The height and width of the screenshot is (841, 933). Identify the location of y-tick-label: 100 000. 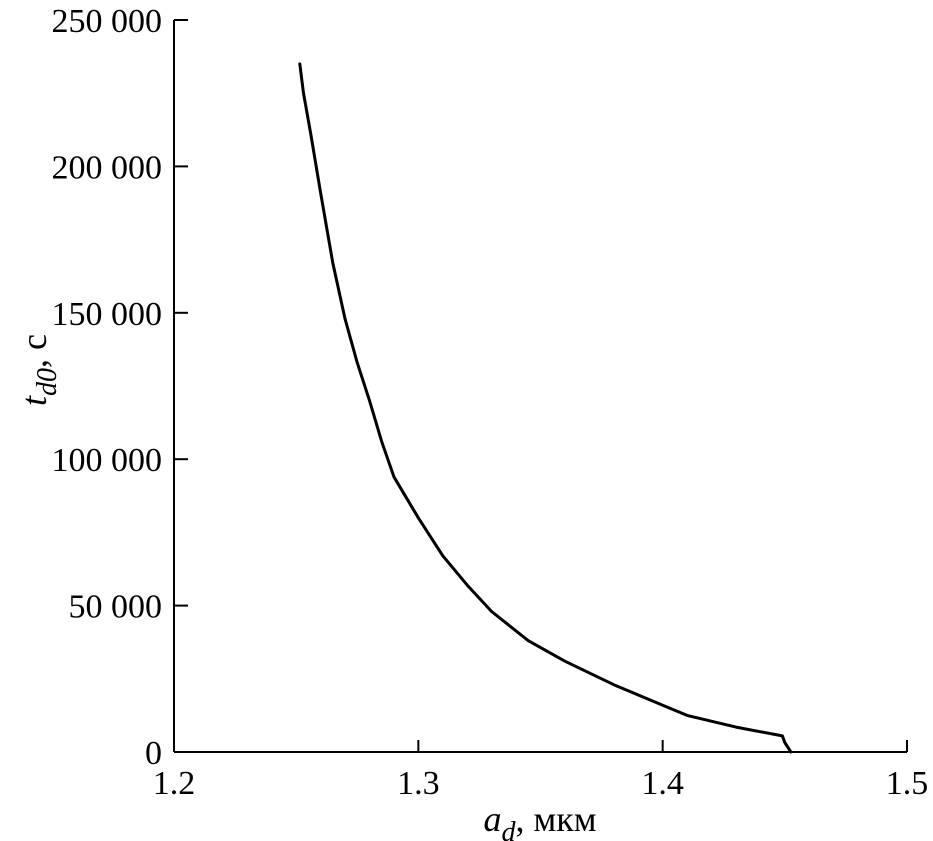
(107, 460).